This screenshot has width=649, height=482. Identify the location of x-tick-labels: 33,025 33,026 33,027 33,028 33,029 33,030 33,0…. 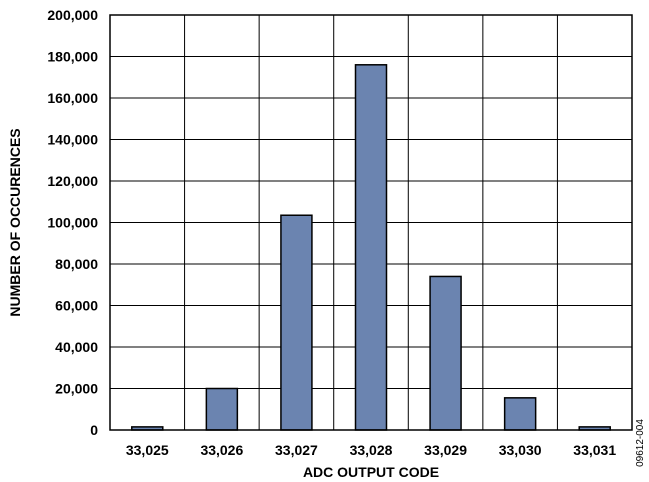
(371, 450).